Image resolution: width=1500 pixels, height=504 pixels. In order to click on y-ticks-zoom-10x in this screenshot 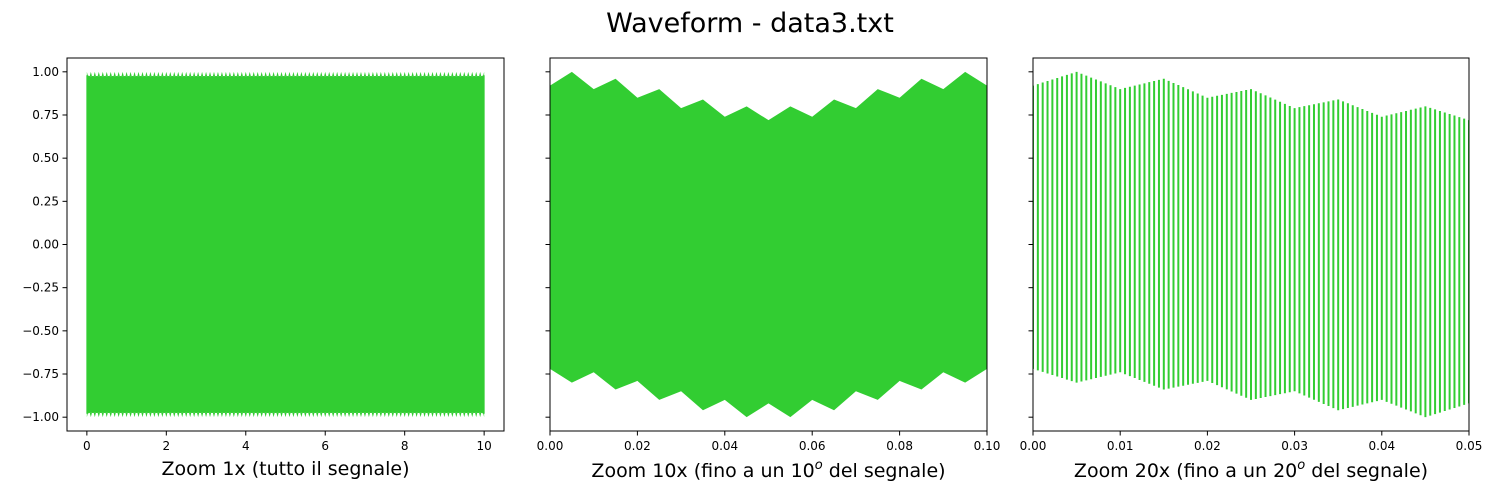, I will do `click(547, 244)`.